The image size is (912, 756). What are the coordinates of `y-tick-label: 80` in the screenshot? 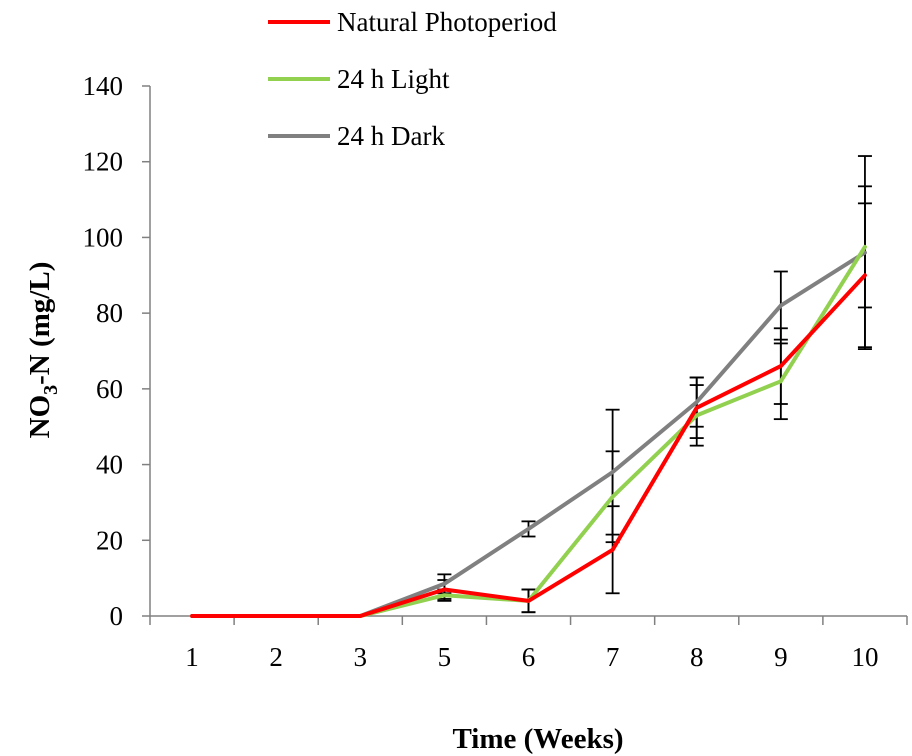 It's located at (109, 313).